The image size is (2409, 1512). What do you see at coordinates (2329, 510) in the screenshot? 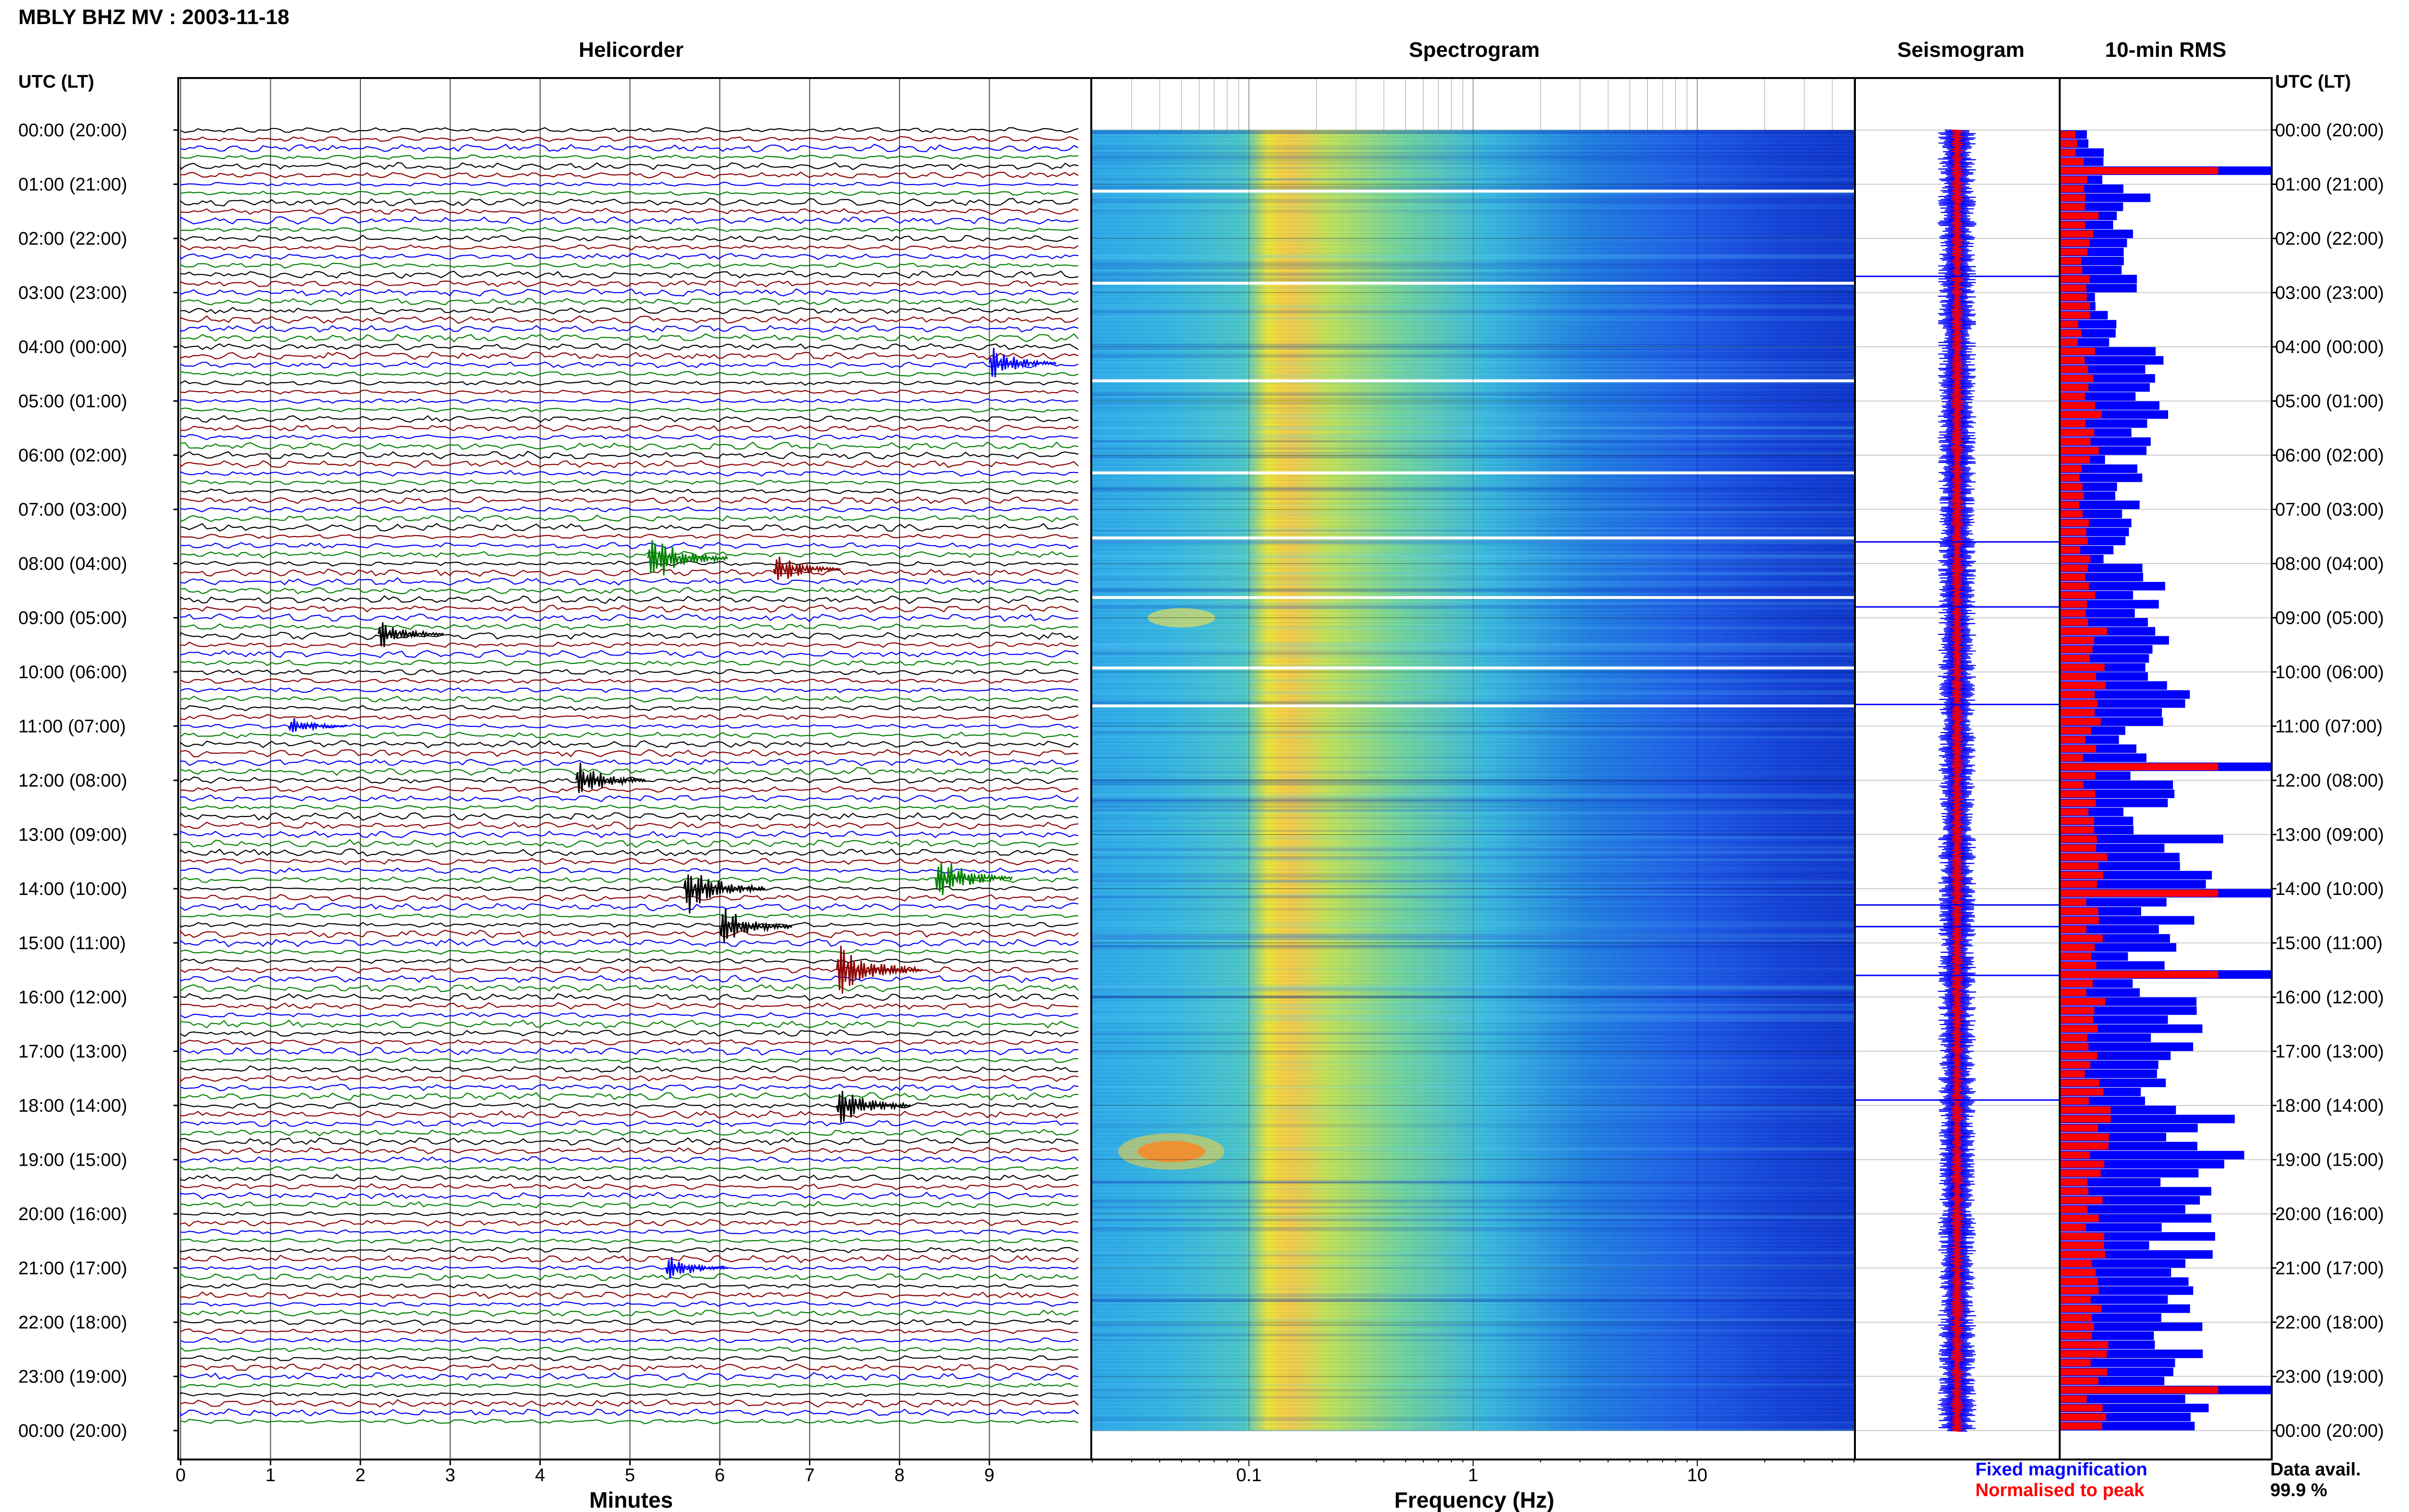
I see `hour-label-right: 07:00 (03:00)` at bounding box center [2329, 510].